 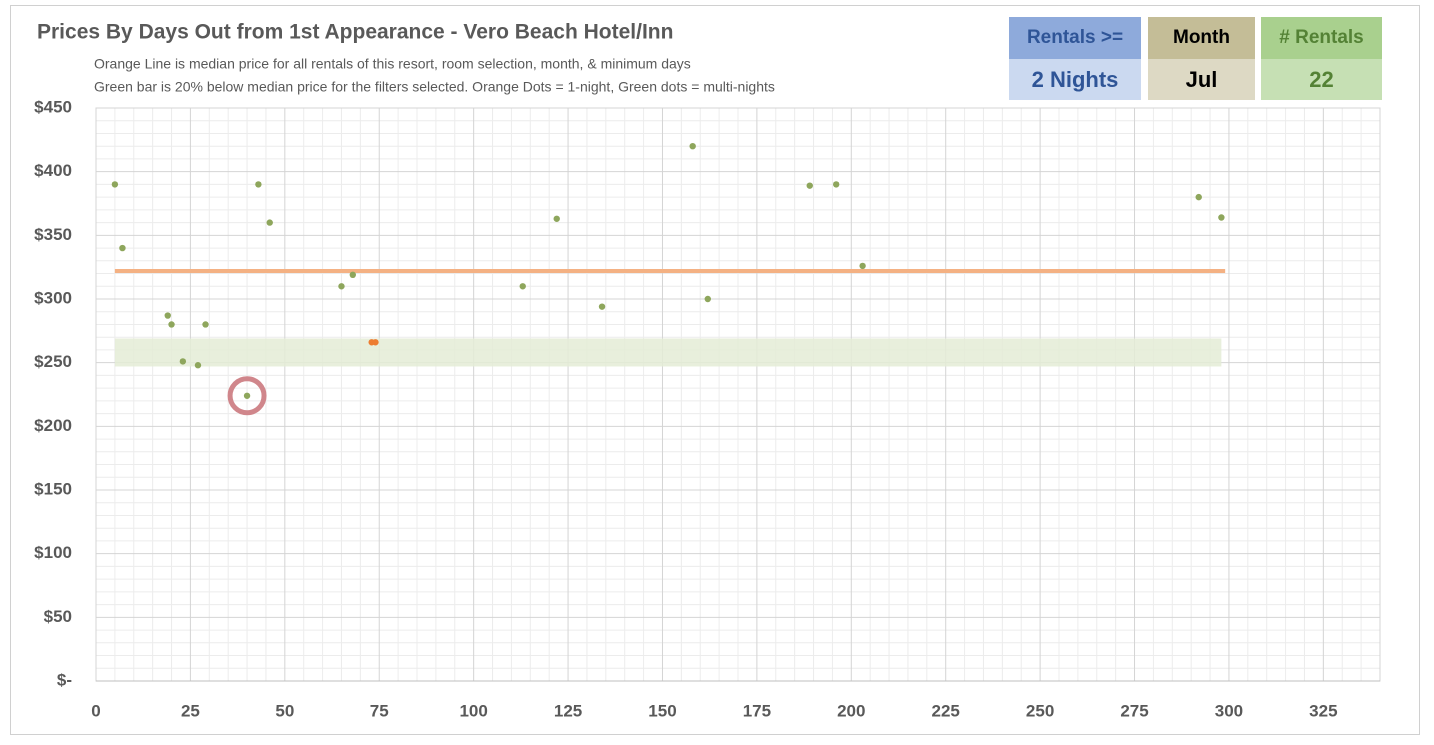 What do you see at coordinates (851, 710) in the screenshot?
I see `x-tick-label: 200` at bounding box center [851, 710].